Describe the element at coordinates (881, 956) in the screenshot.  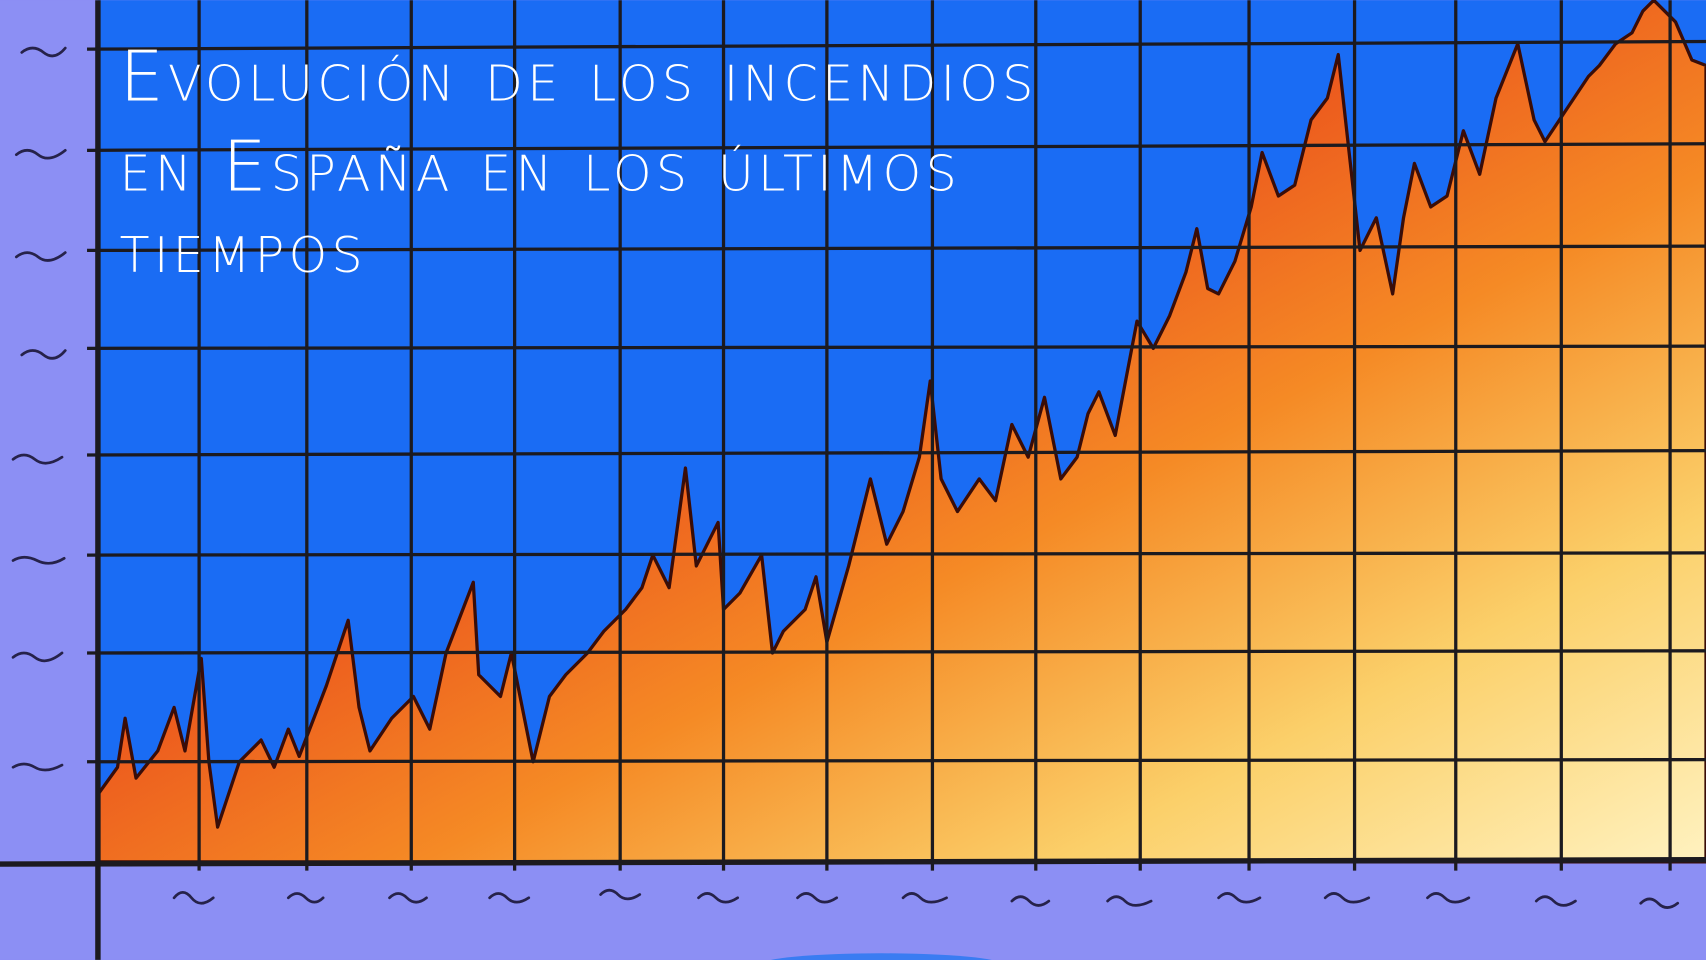
I see `blue-mark` at that location.